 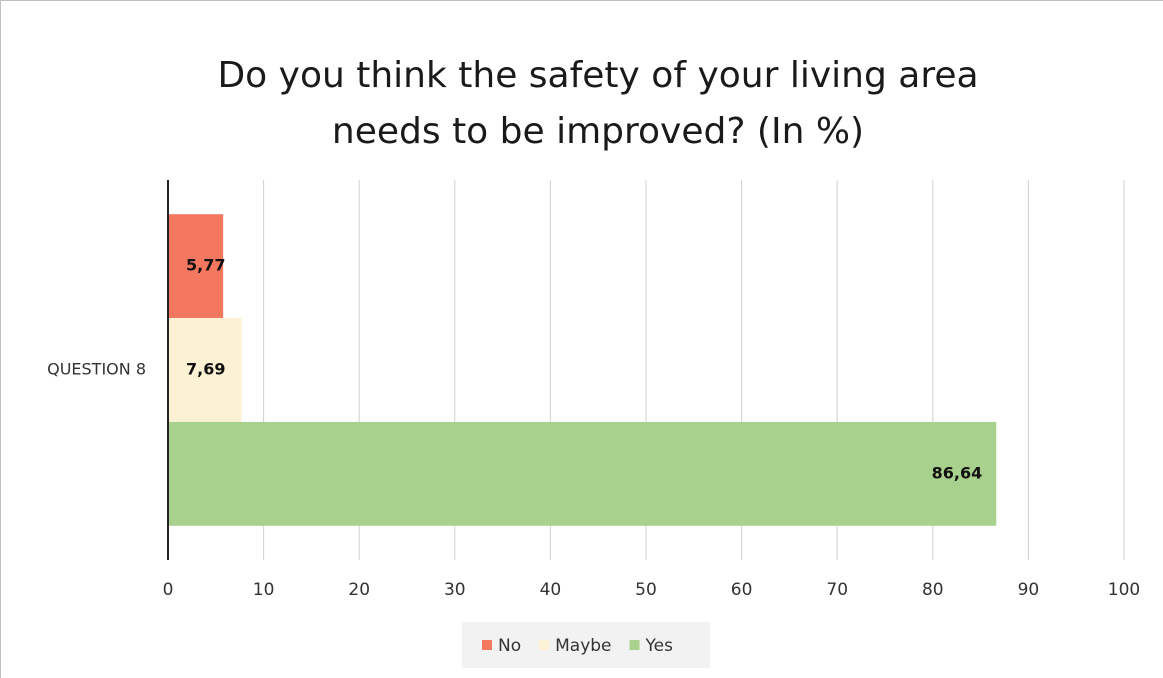 I want to click on x-tick-label: 90, so click(x=1029, y=590).